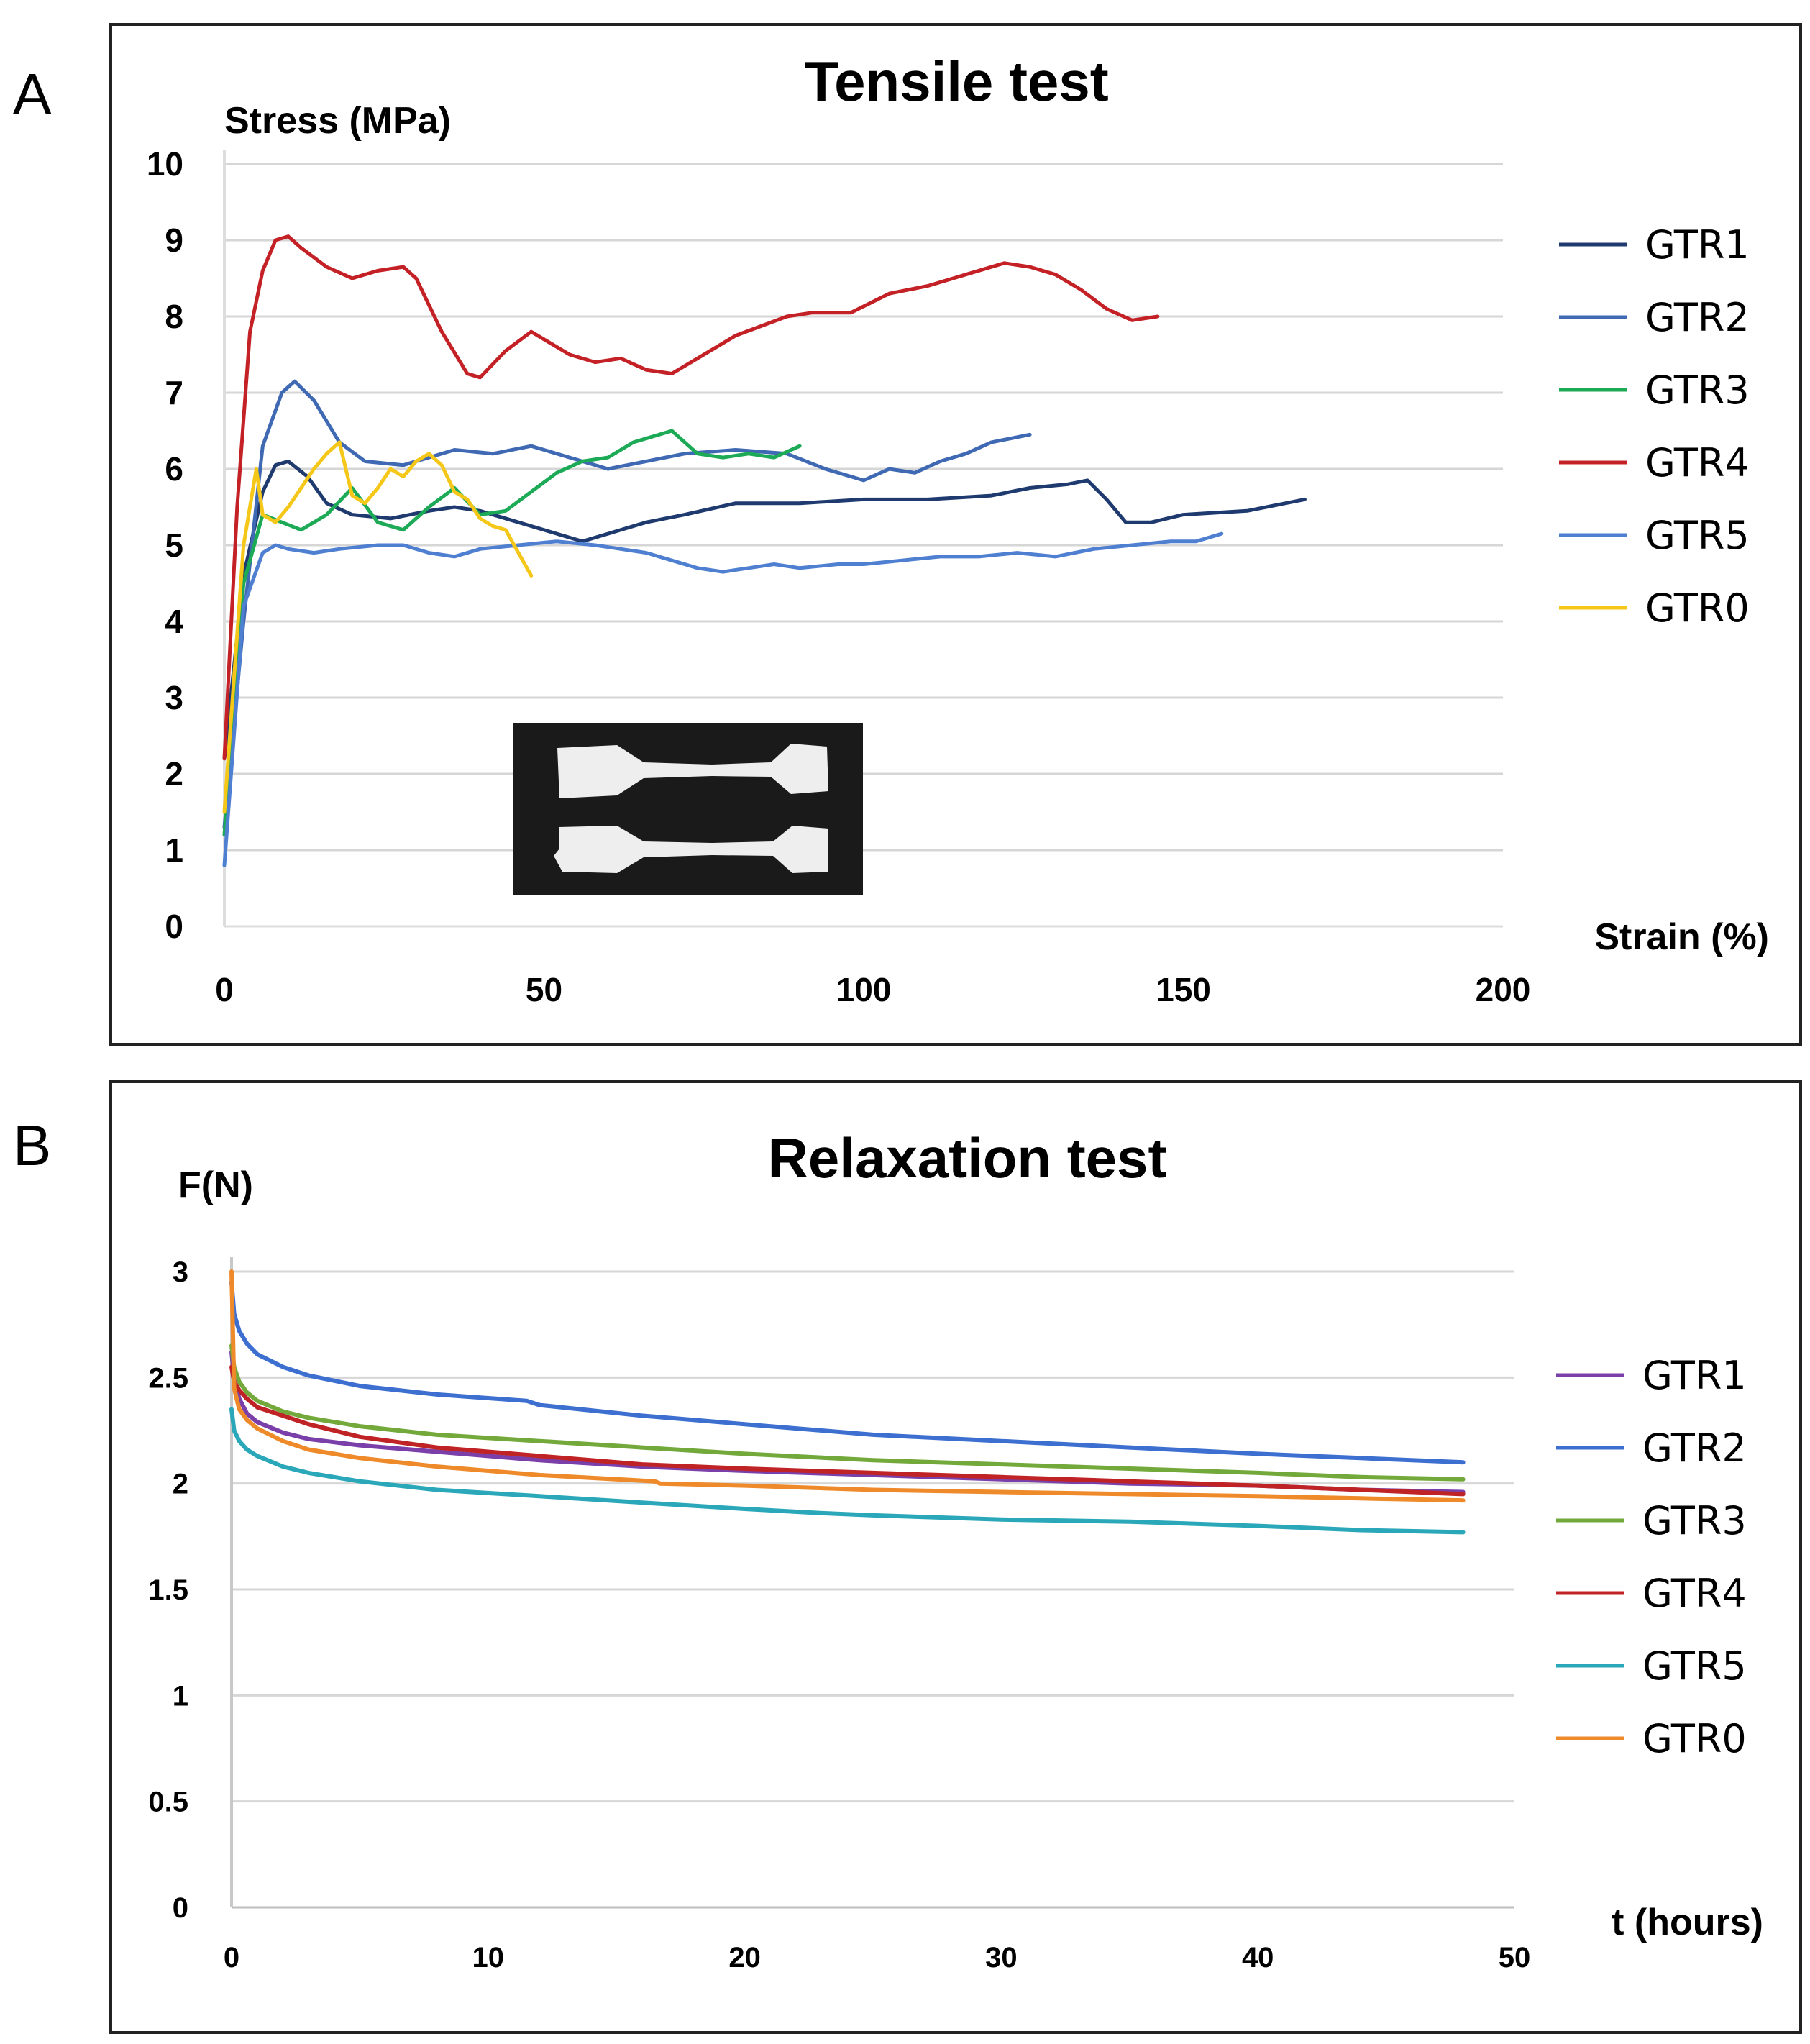  What do you see at coordinates (168, 1802) in the screenshot?
I see `y-tick-label-b: 0.5` at bounding box center [168, 1802].